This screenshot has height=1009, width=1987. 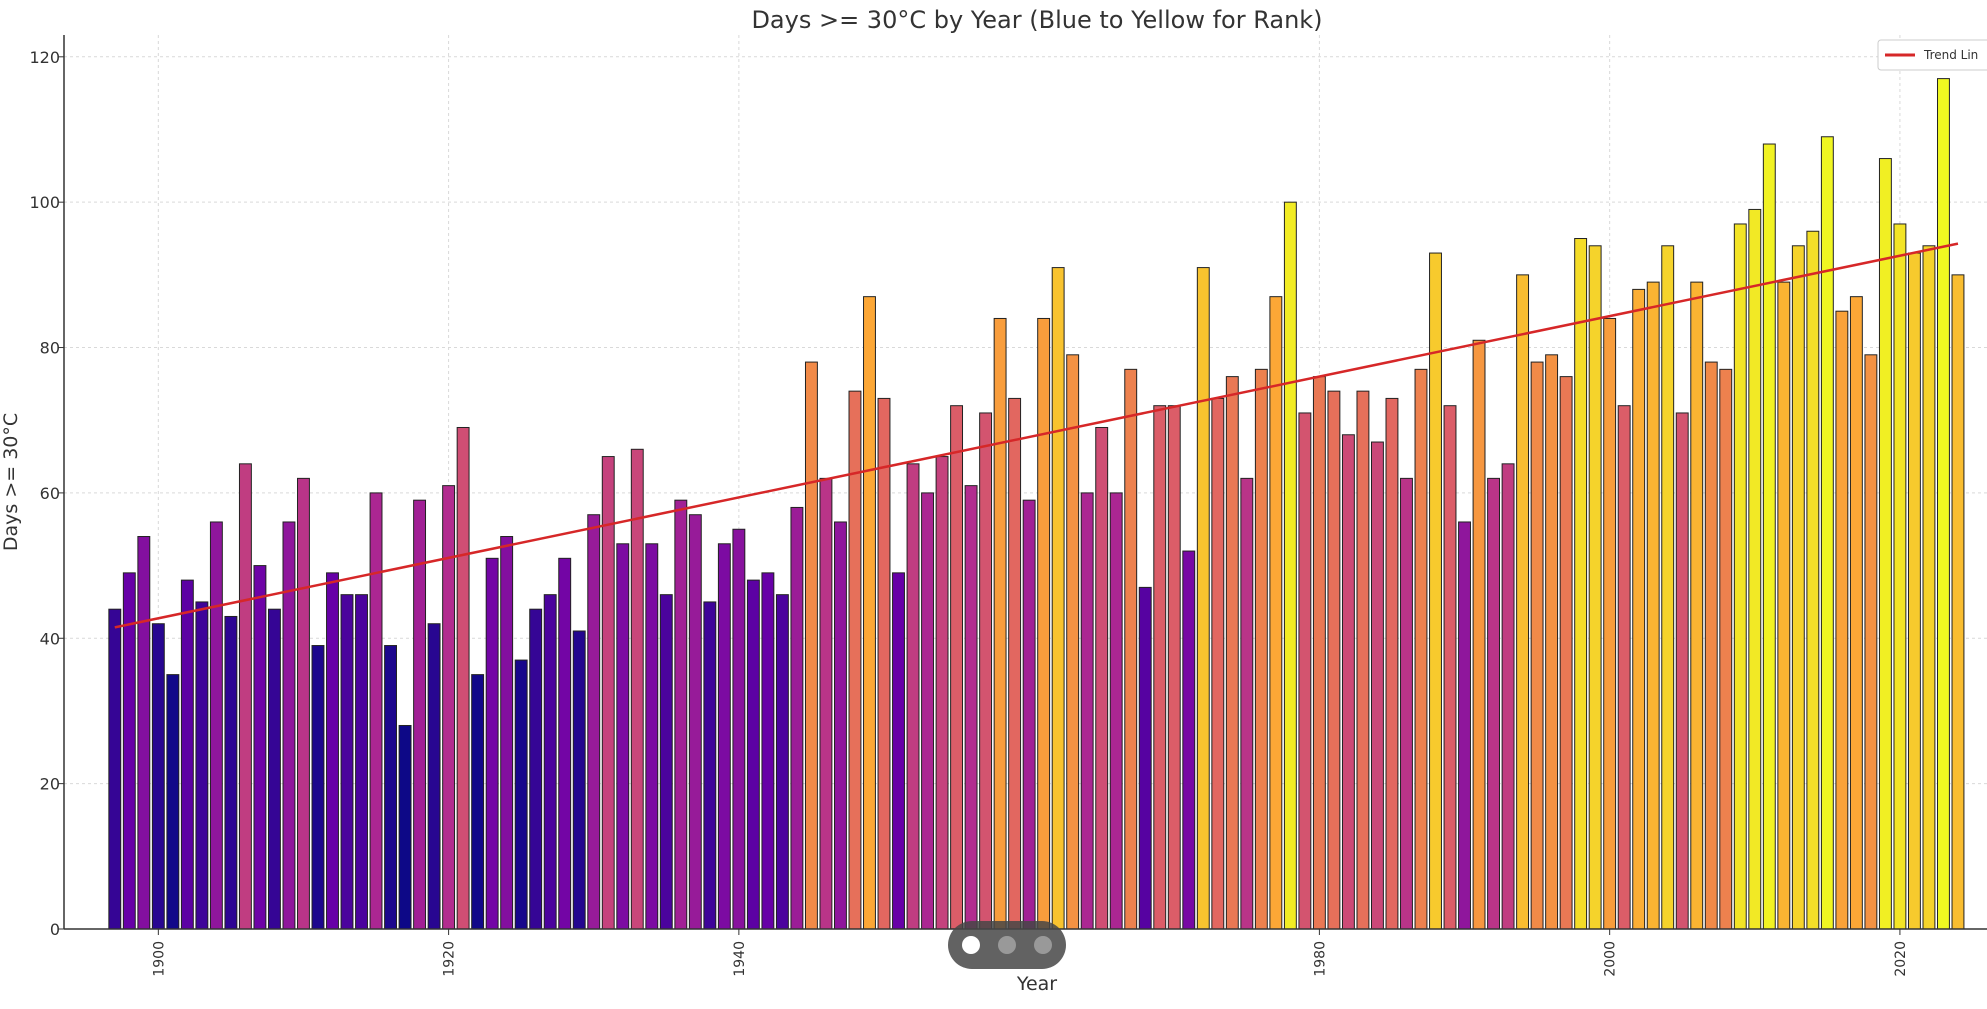 I want to click on bar-1965, so click(x=1102, y=678).